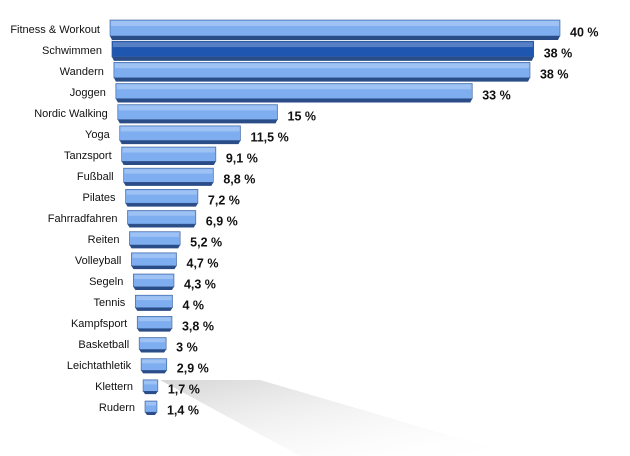 The image size is (630, 456). Describe the element at coordinates (99, 366) in the screenshot. I see `category-label: Leichtathletik` at that location.